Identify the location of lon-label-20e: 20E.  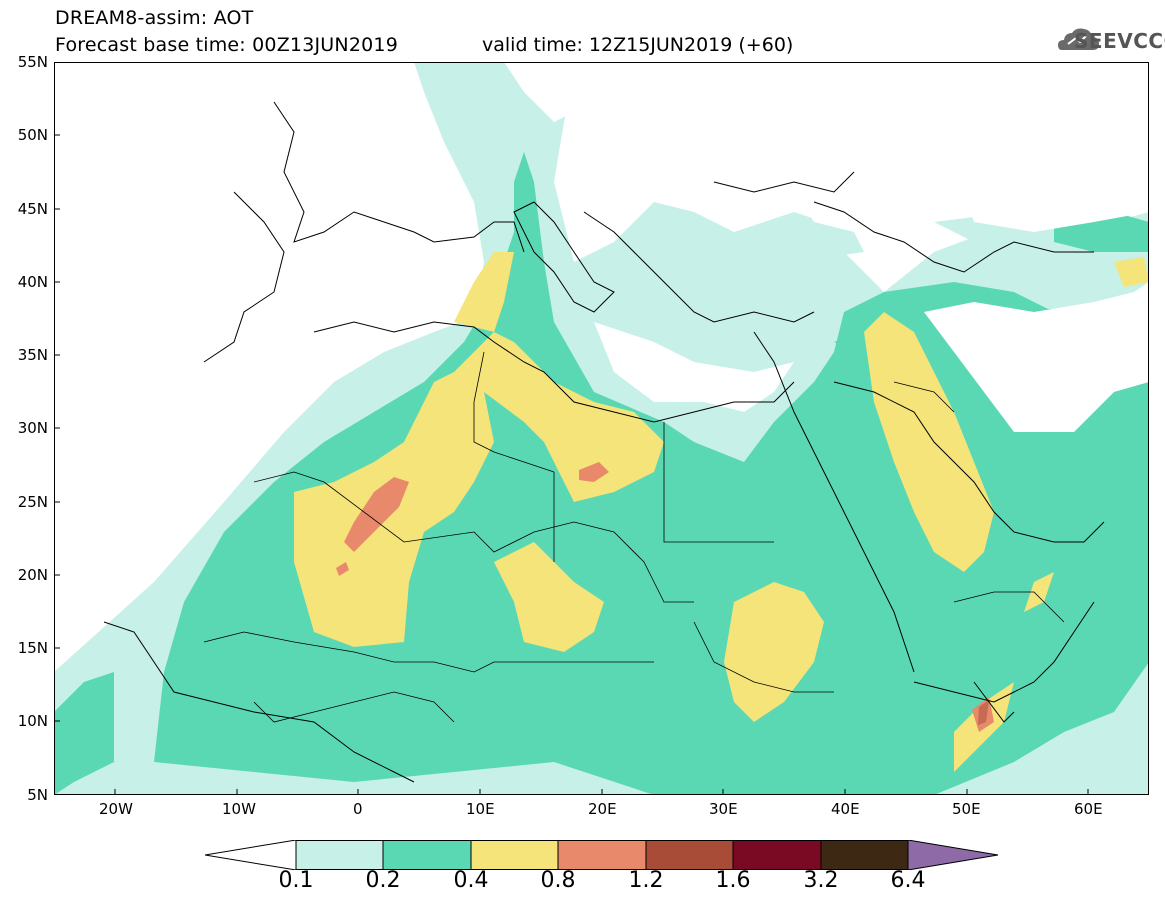
(602, 809).